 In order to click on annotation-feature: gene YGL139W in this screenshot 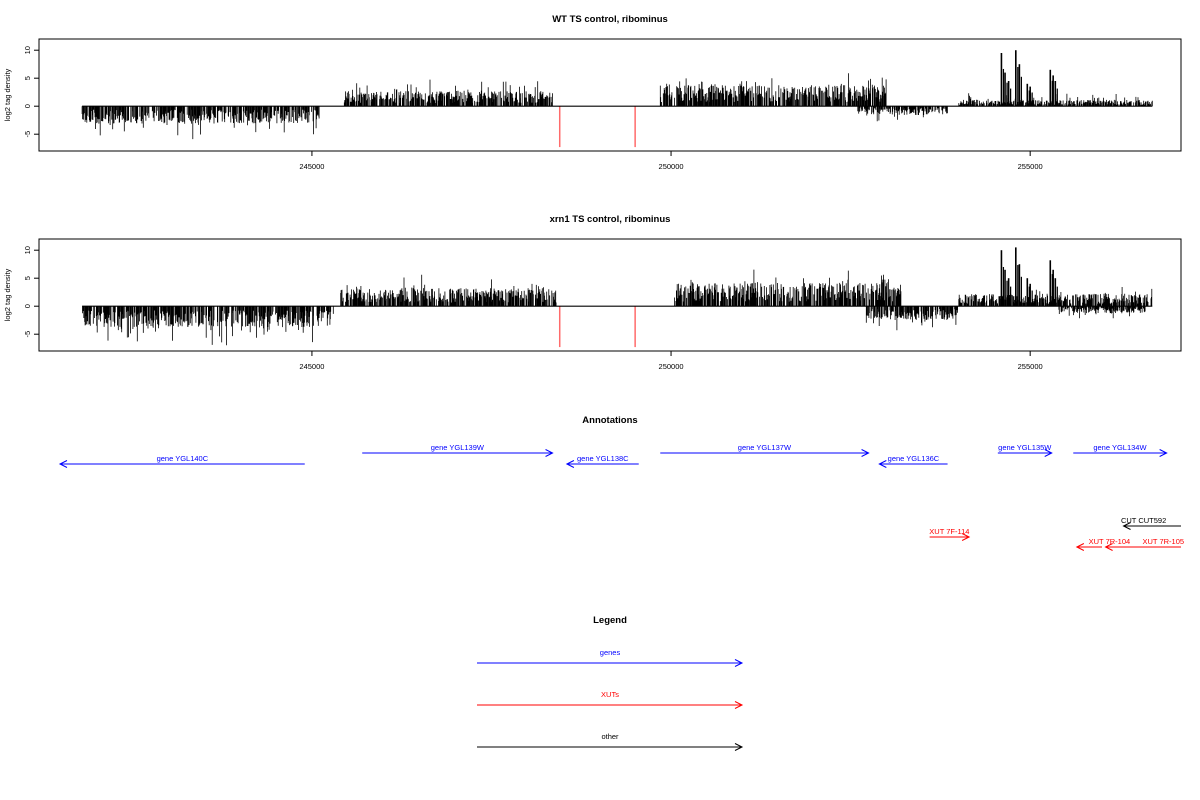, I will do `click(458, 450)`.